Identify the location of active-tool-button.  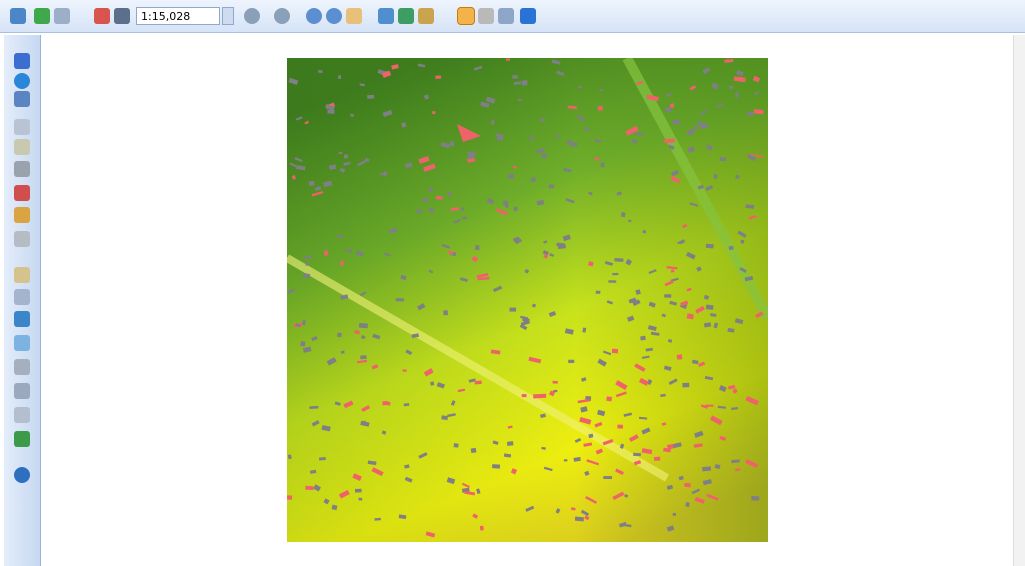
(466, 16).